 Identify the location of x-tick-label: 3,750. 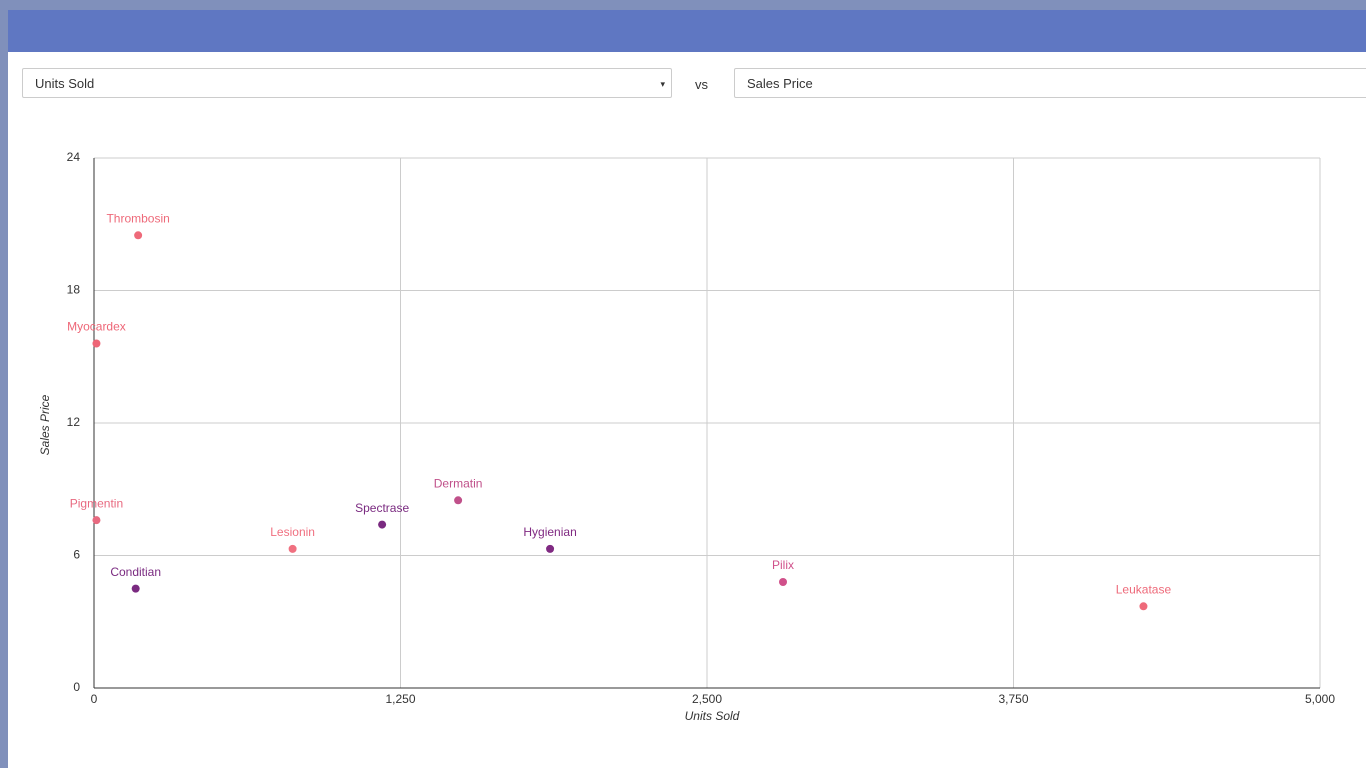
(1013, 699).